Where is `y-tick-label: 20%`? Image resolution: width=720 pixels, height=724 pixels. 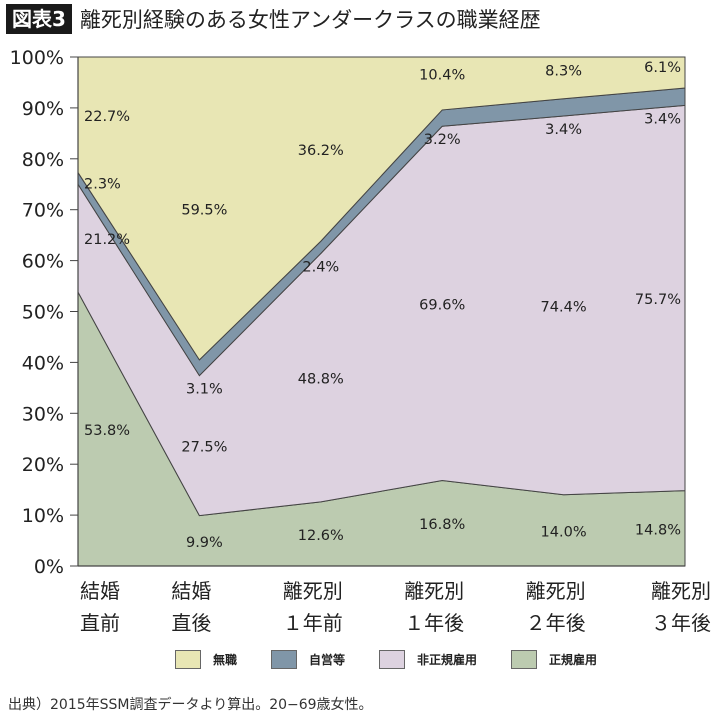
y-tick-label: 20% is located at coordinates (43, 465).